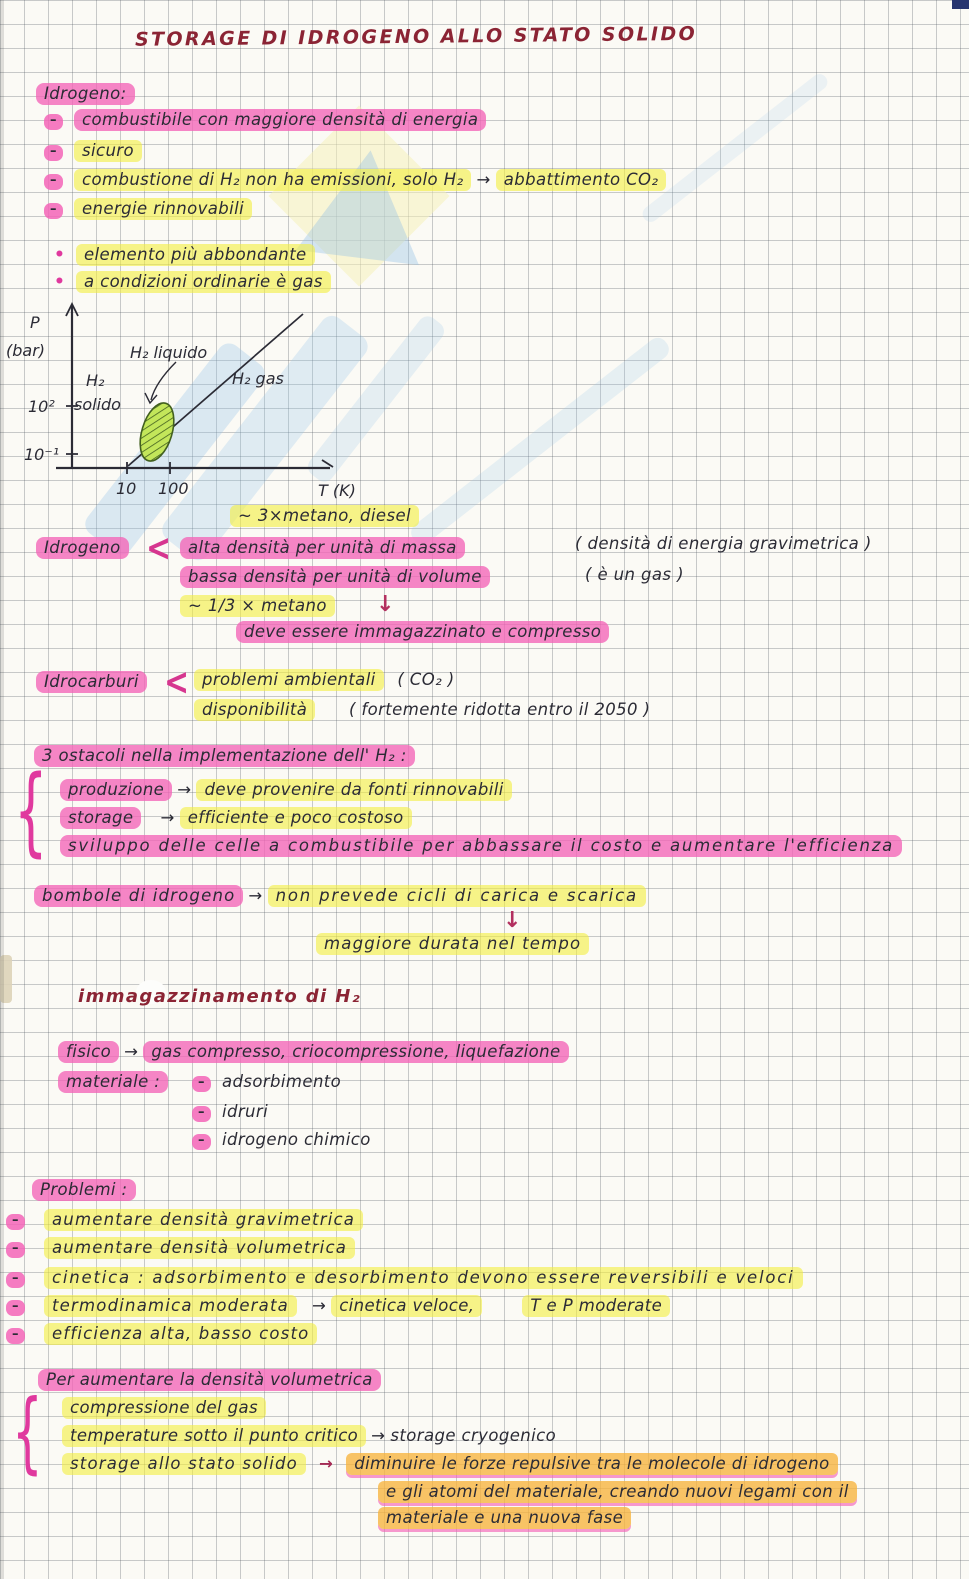 The image size is (969, 1579). I want to click on line-text: deve essere immagazzinato e compresso, so click(423, 632).